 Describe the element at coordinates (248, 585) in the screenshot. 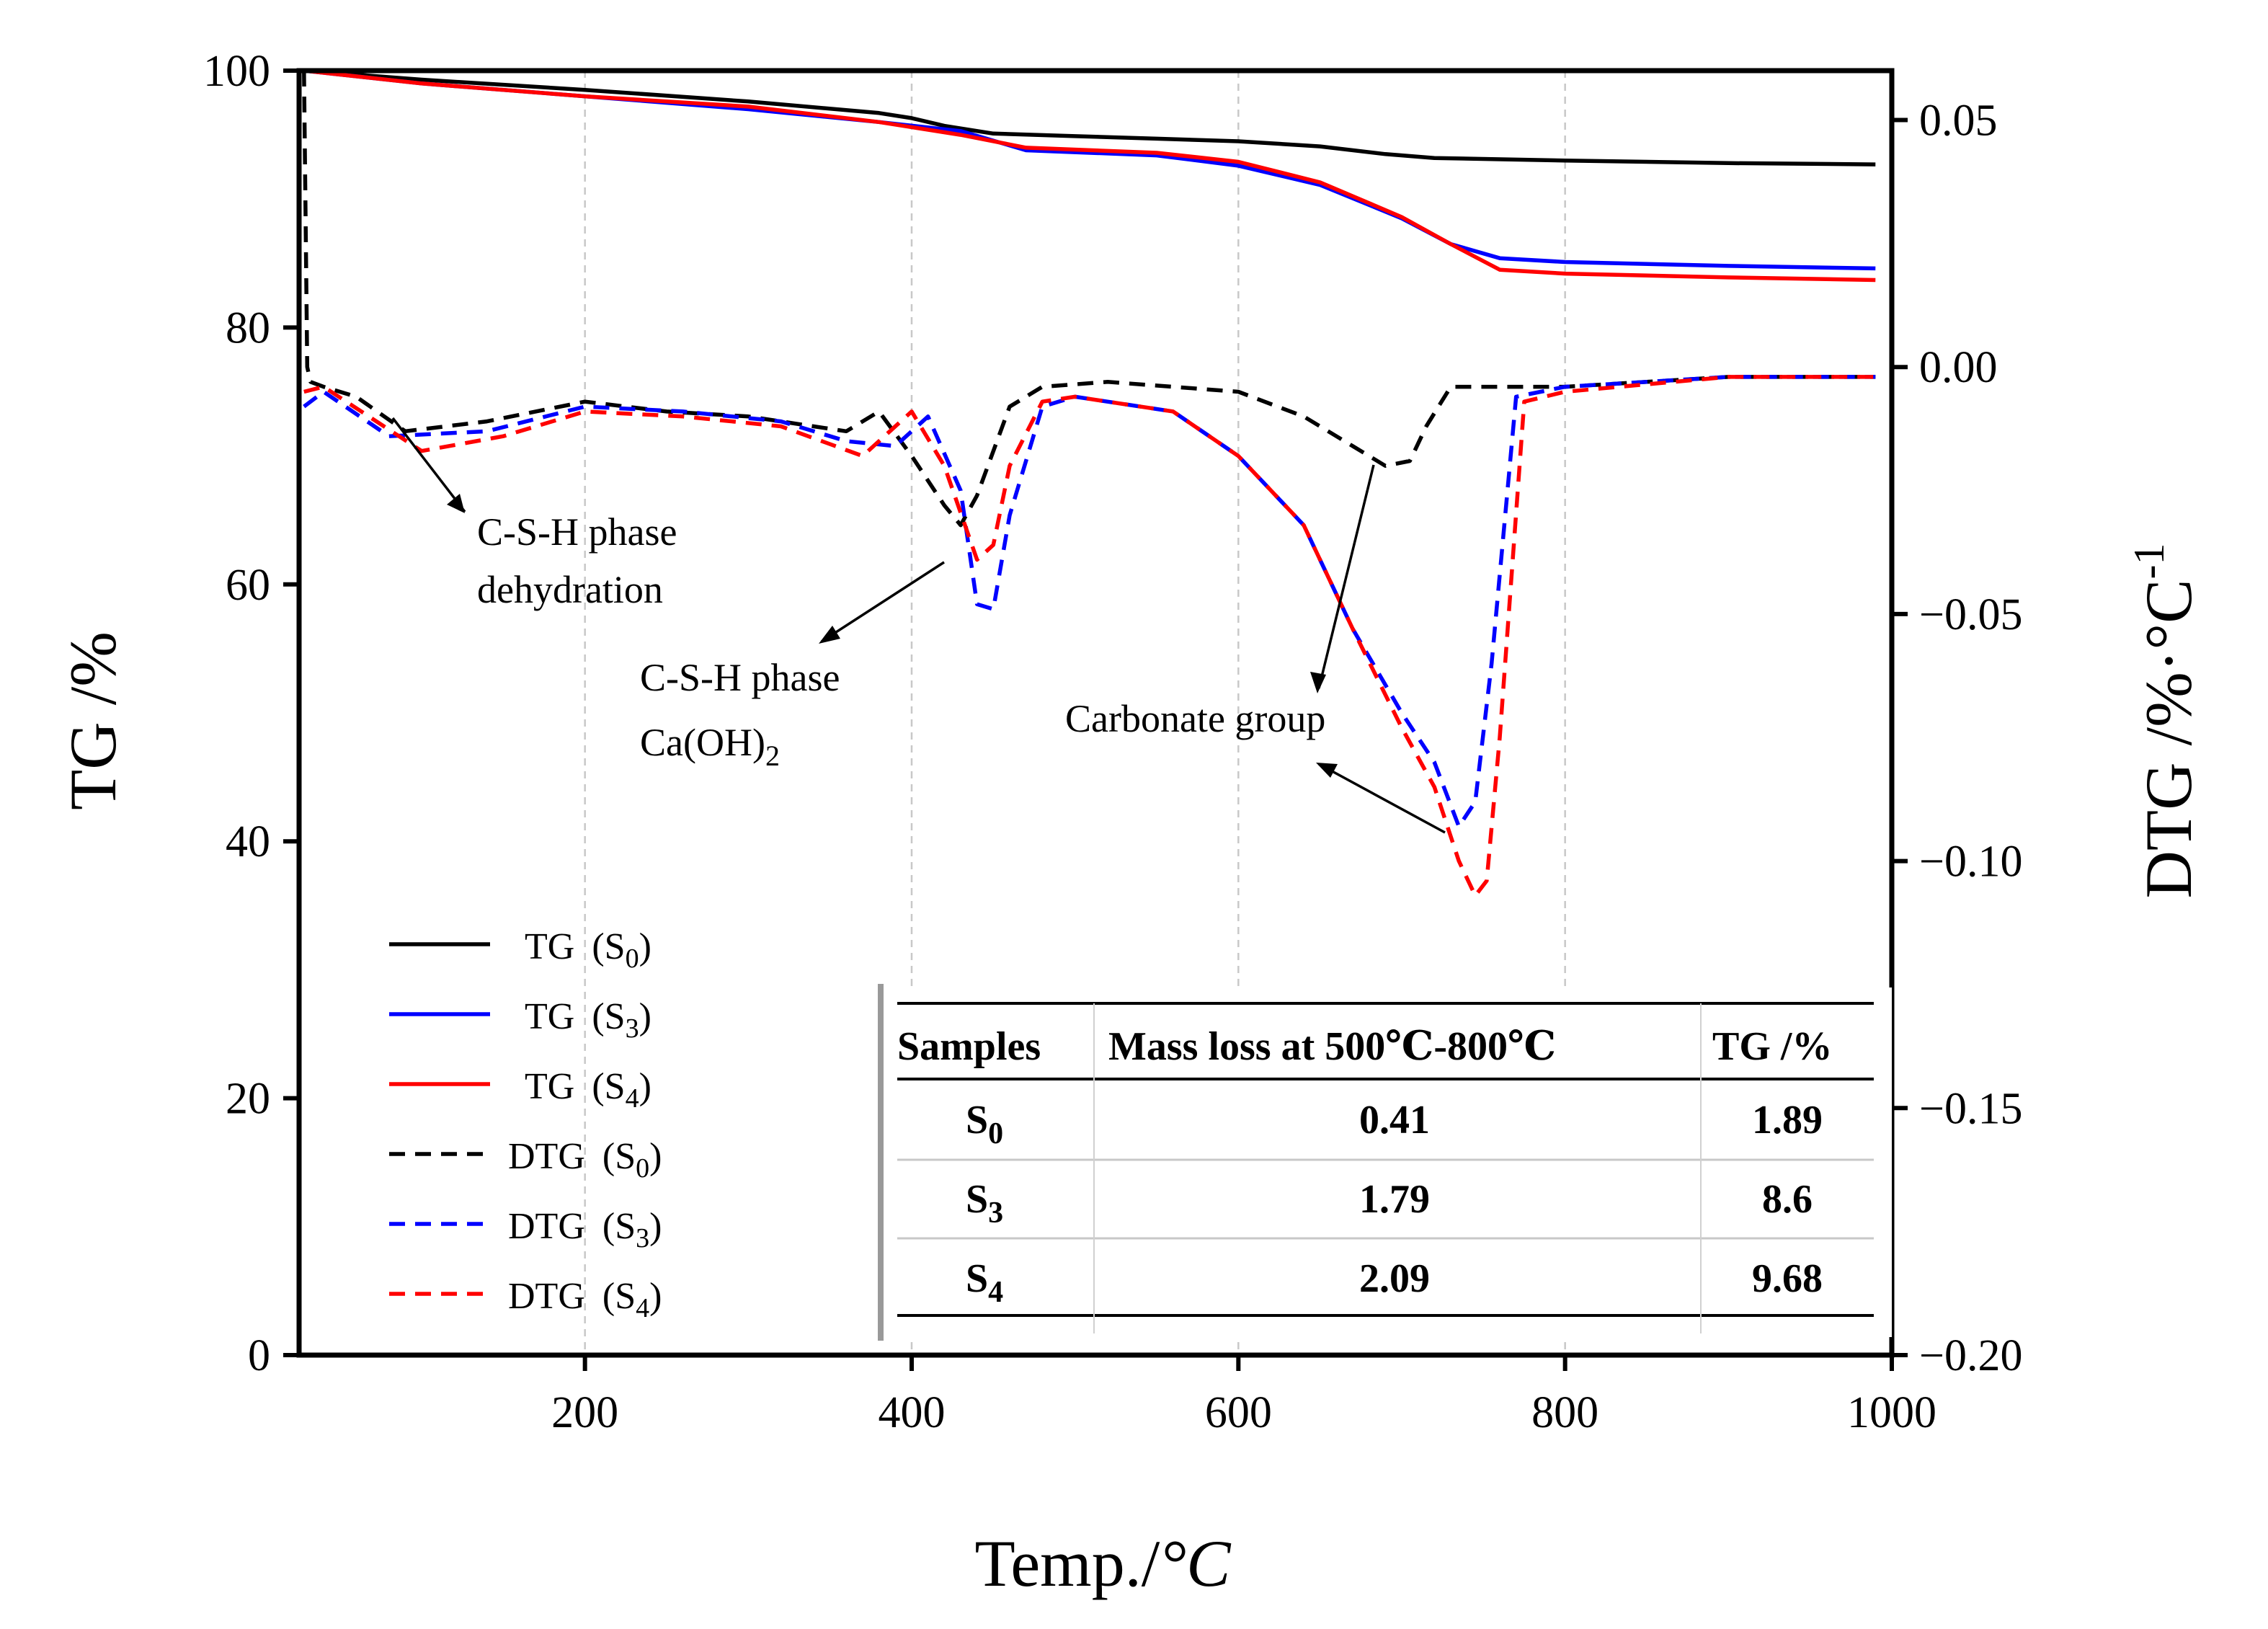

I see `y-left-tick-label: 60` at that location.